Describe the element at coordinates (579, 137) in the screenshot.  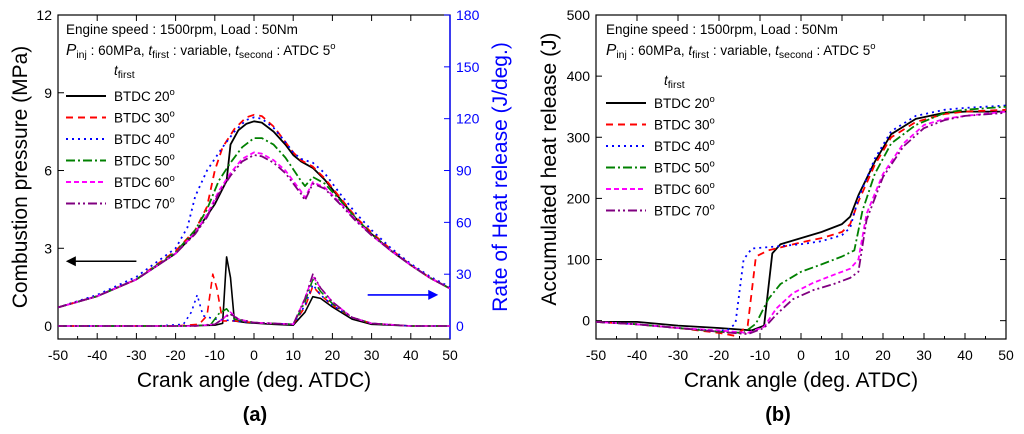
I see `y-tick-label: 300` at that location.